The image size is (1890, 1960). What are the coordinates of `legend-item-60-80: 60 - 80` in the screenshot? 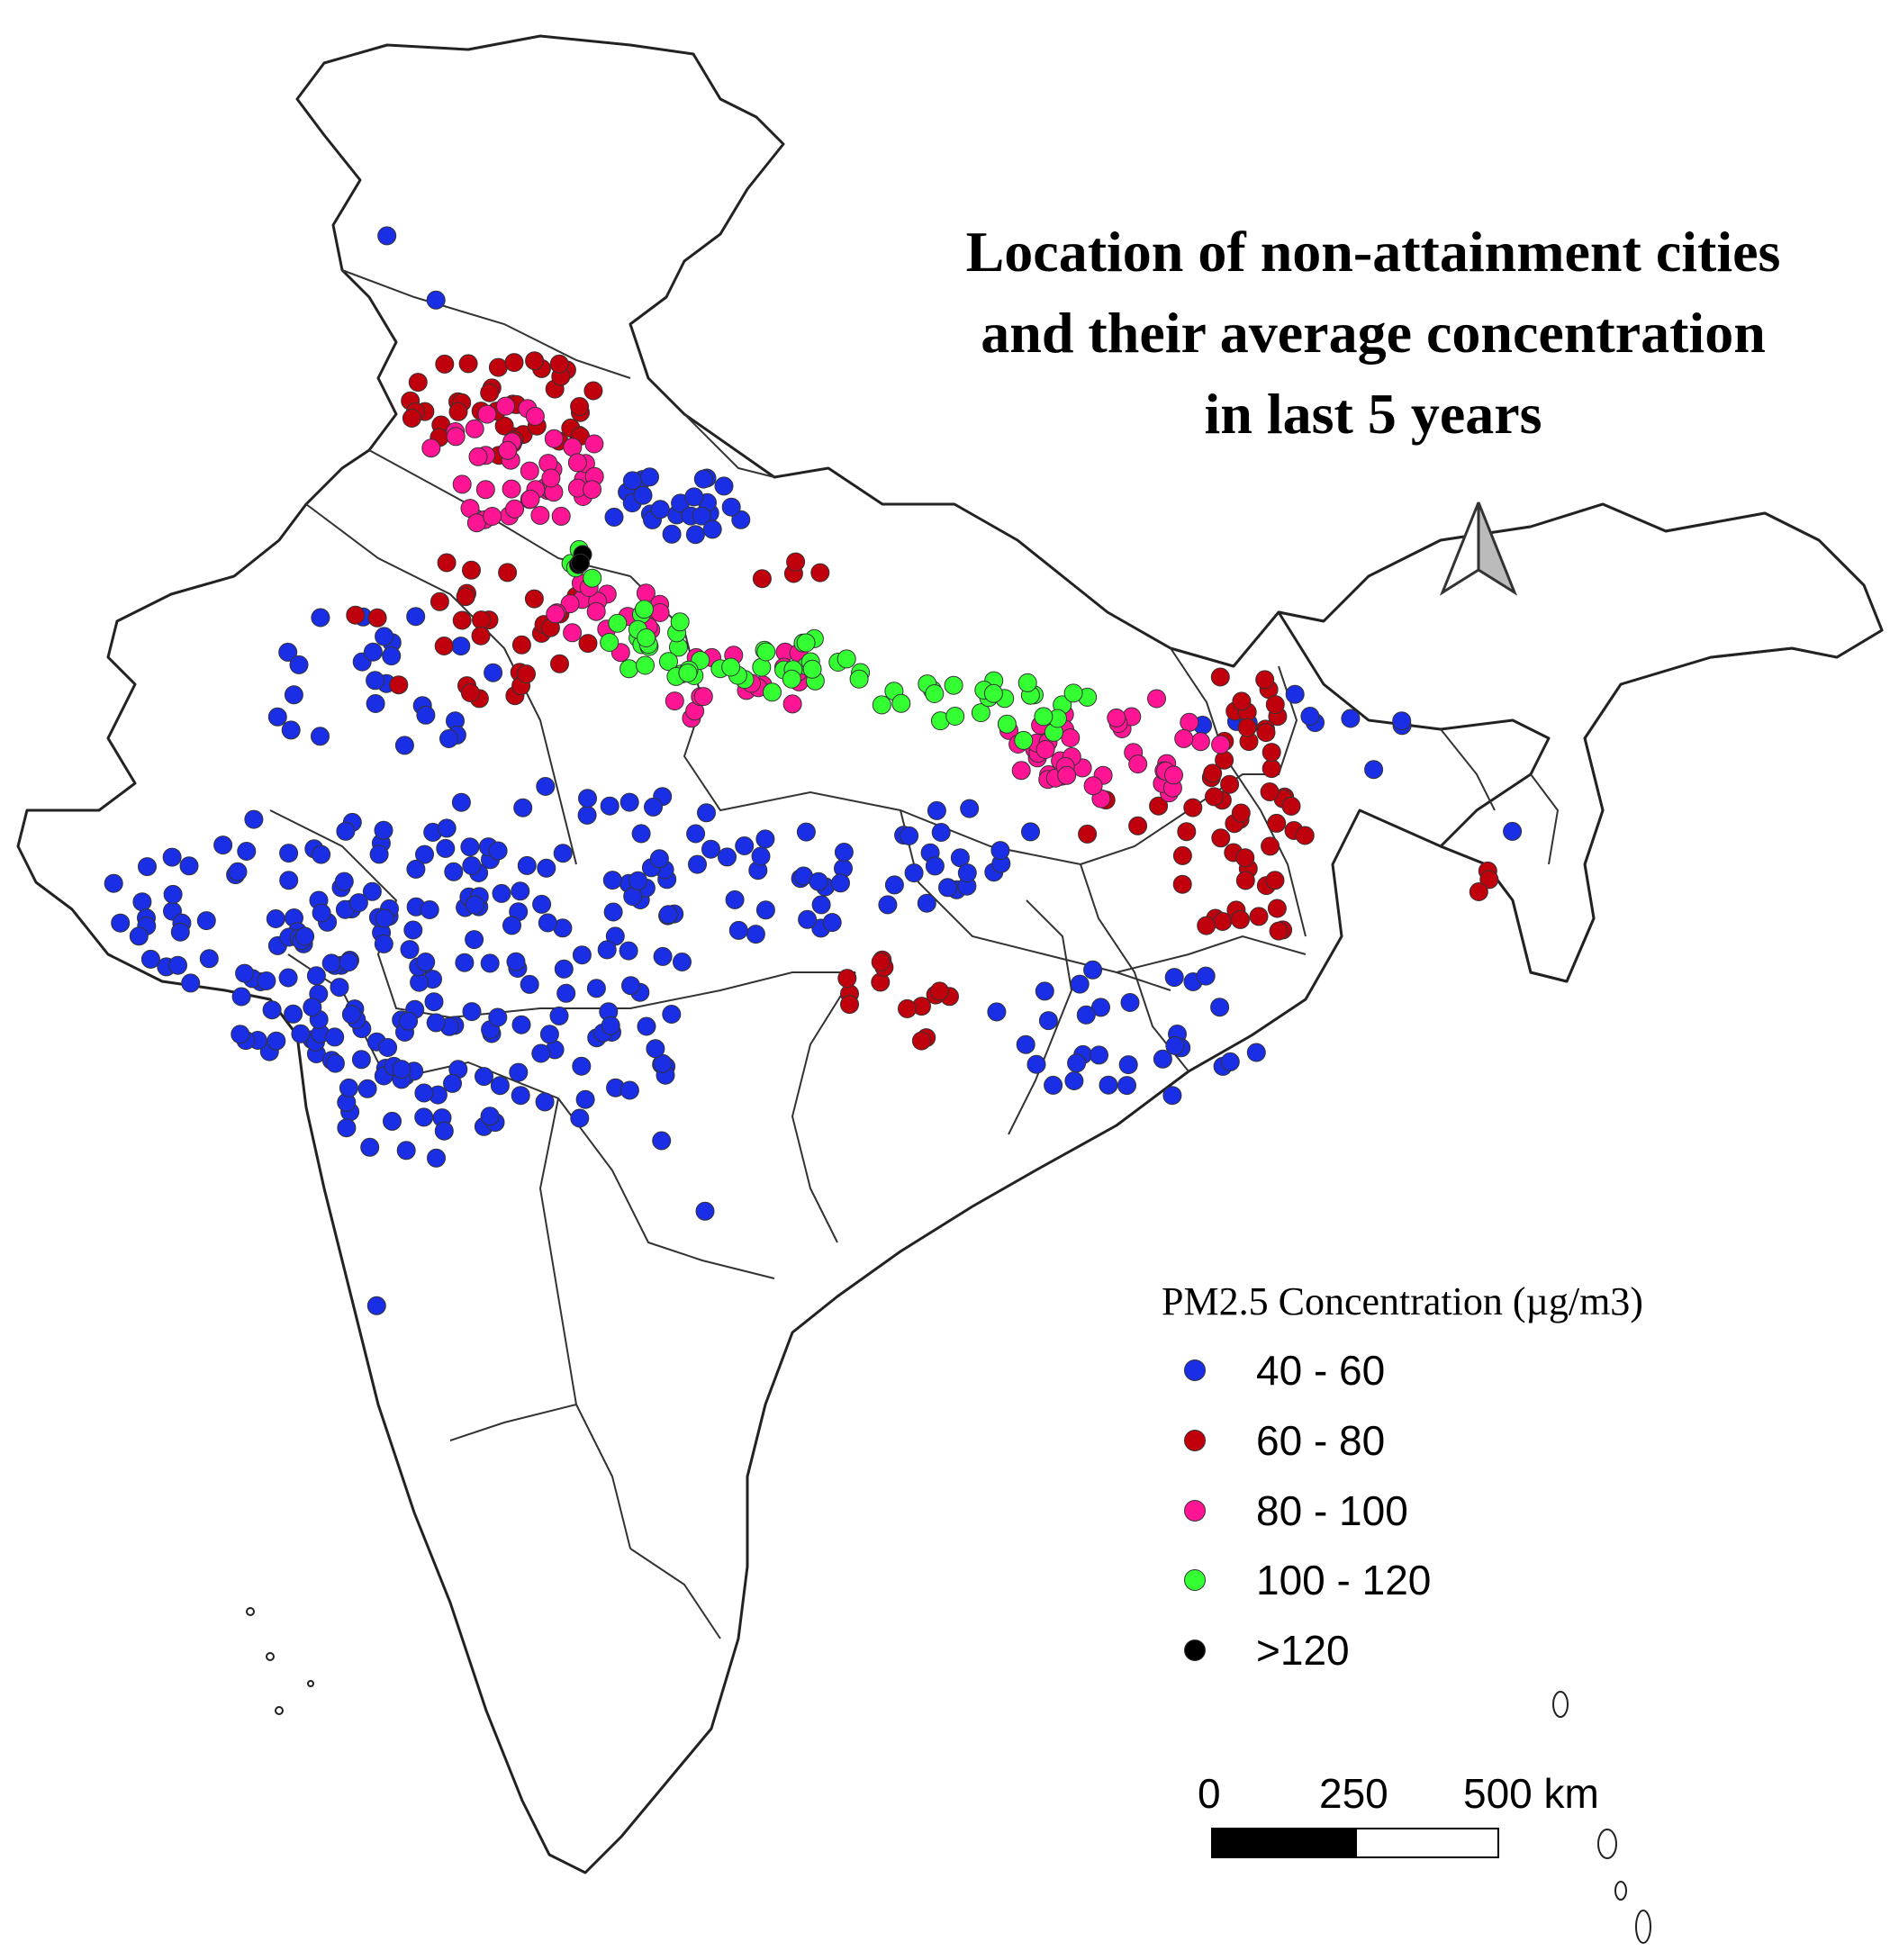 It's located at (1284, 1441).